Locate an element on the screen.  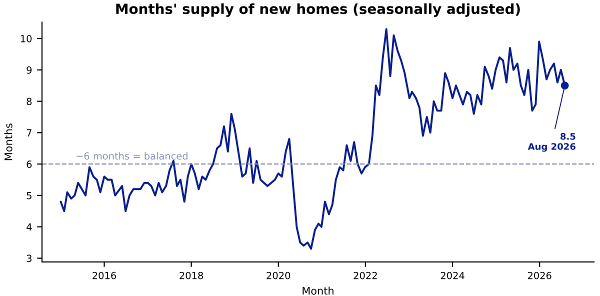
y-tick-label: 7 is located at coordinates (29, 132).